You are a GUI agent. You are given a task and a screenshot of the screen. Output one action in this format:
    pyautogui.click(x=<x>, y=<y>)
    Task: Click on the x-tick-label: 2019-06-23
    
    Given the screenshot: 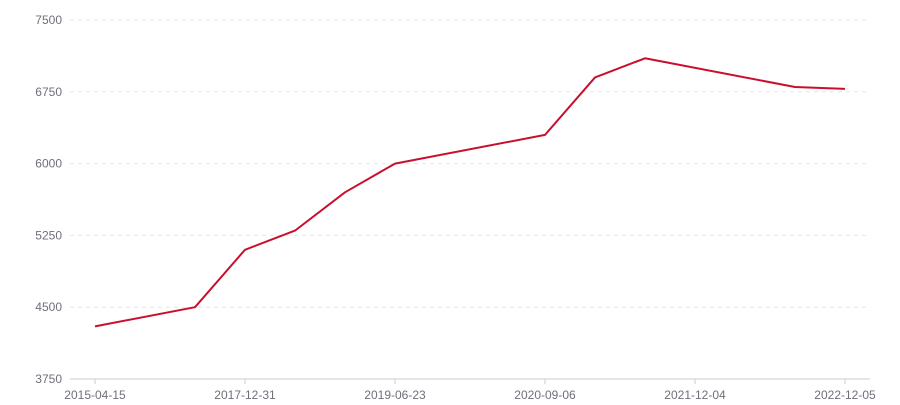 What is the action you would take?
    pyautogui.click(x=395, y=394)
    